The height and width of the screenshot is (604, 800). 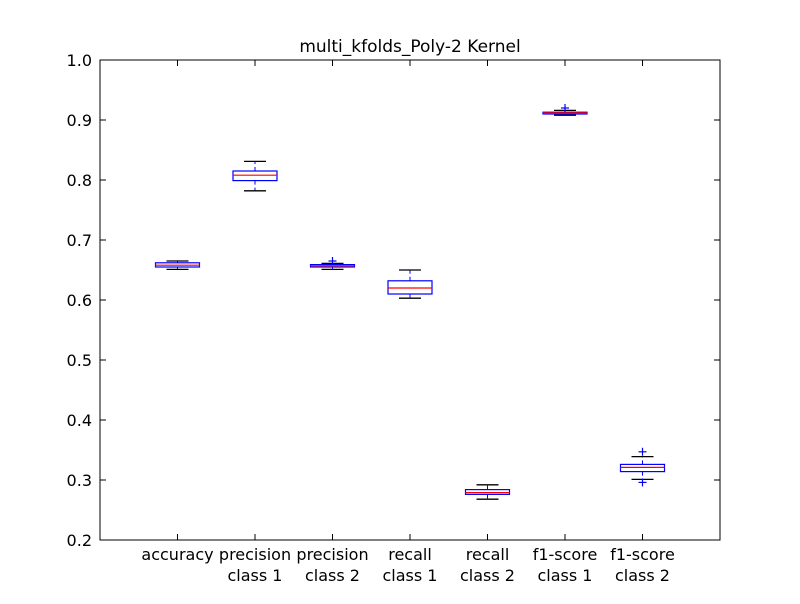 I want to click on box, so click(x=255, y=176).